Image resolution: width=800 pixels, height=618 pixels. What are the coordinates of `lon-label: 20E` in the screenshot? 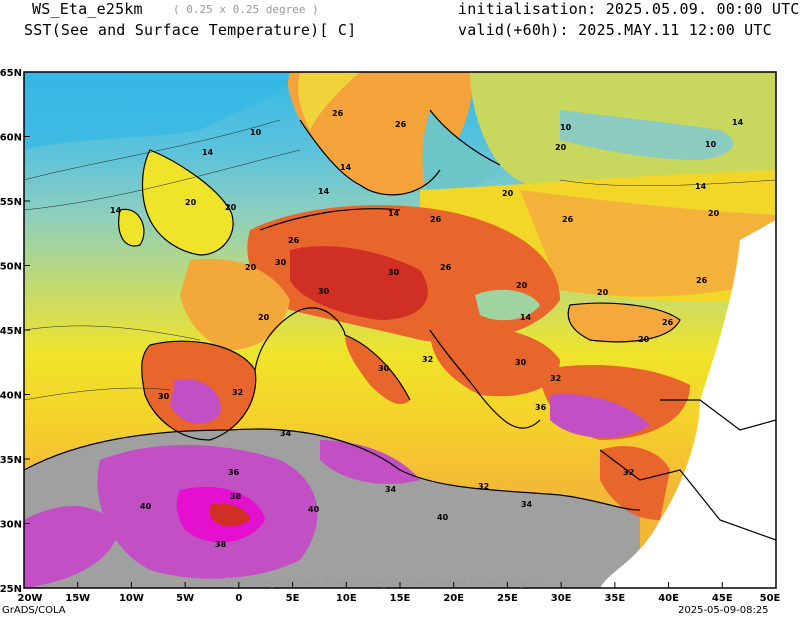 It's located at (453, 598).